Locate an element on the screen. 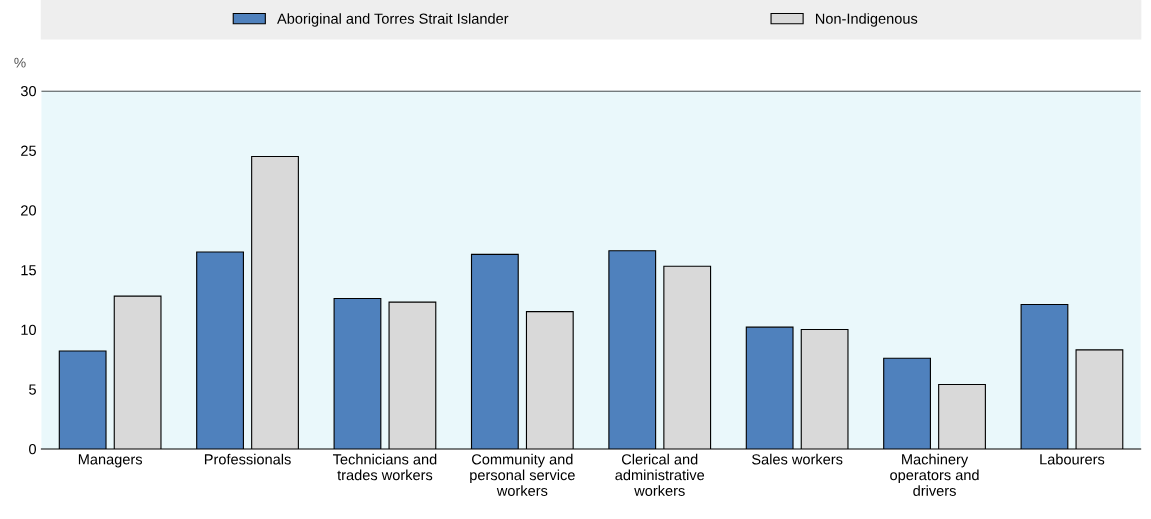  x-tick-label: Clerical and administrative workers is located at coordinates (660, 474).